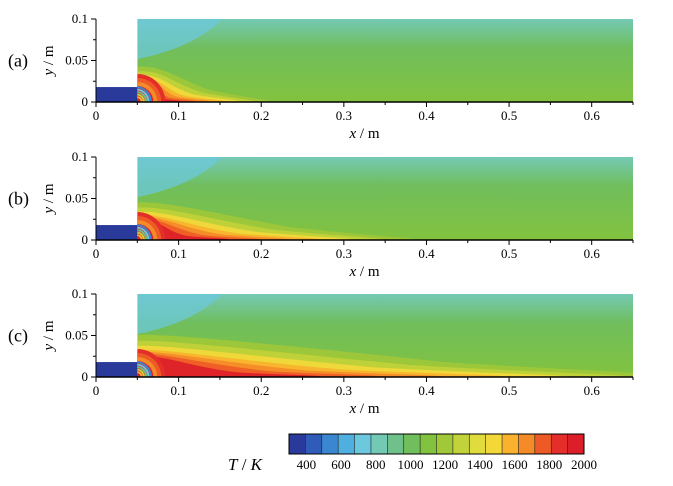 The width and height of the screenshot is (673, 486). I want to click on colorbar-title: T / K, so click(246, 464).